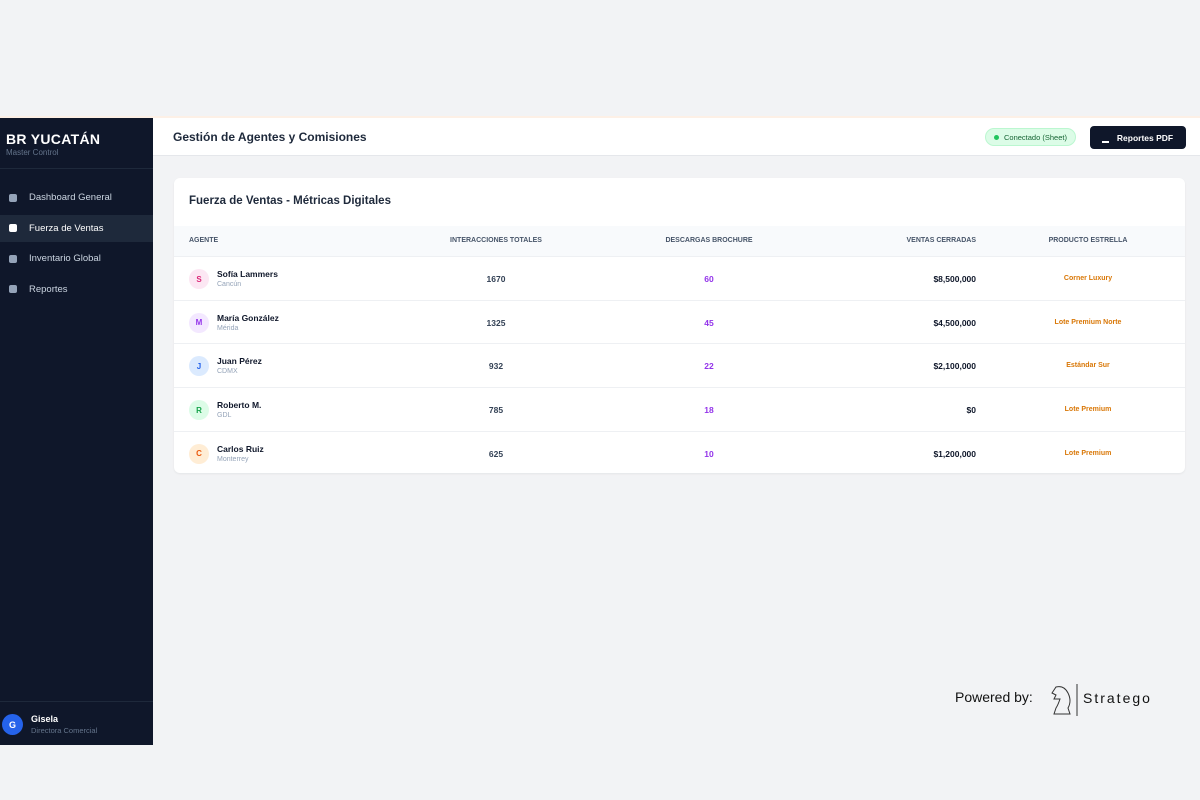  I want to click on agent-city: Mérida, so click(228, 328).